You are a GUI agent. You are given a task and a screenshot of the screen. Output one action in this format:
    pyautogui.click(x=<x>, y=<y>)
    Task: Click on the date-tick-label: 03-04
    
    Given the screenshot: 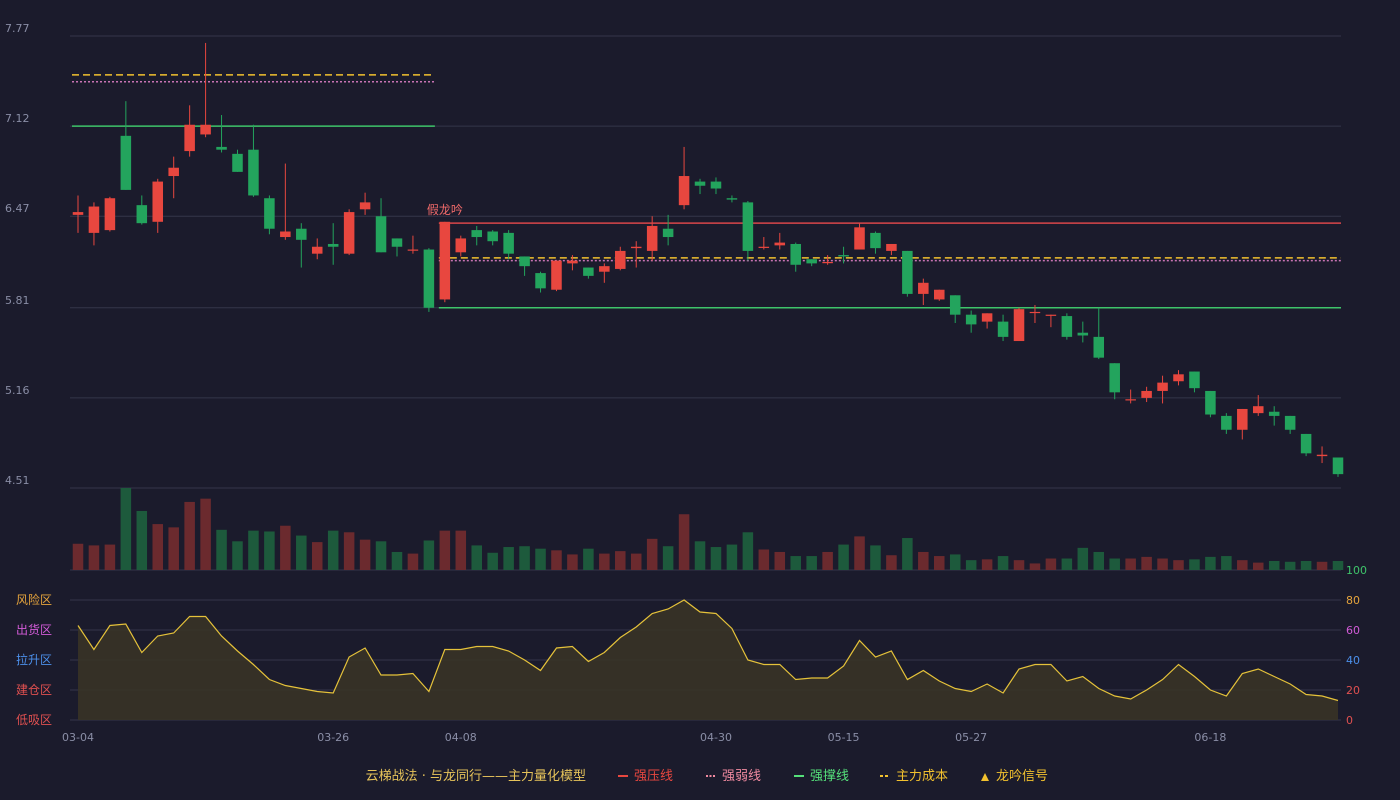 What is the action you would take?
    pyautogui.click(x=78, y=737)
    